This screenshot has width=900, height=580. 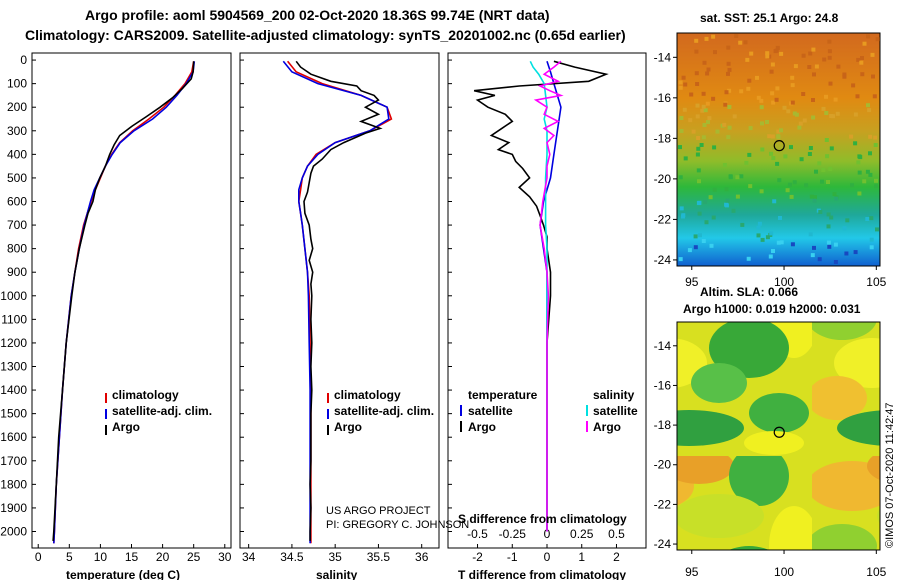 What do you see at coordinates (663, 425) in the screenshot?
I see `map-y-tick-label: -18` at bounding box center [663, 425].